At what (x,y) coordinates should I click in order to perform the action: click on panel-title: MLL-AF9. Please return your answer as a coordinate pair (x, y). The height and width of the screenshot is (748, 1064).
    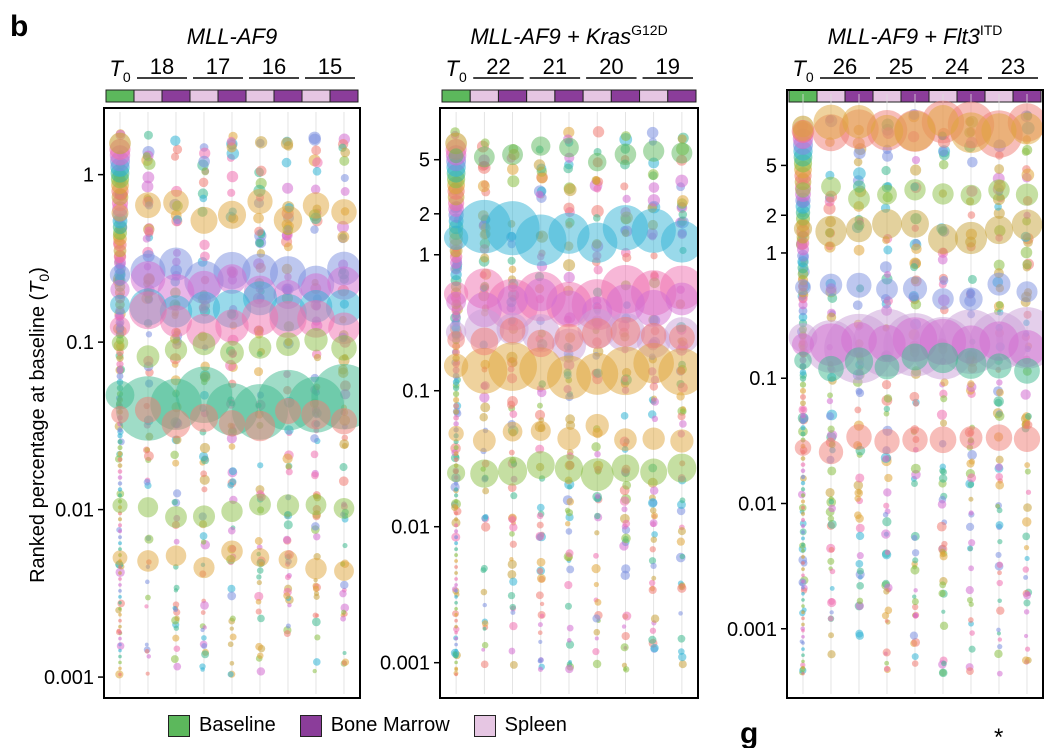
    Looking at the image, I should click on (232, 36).